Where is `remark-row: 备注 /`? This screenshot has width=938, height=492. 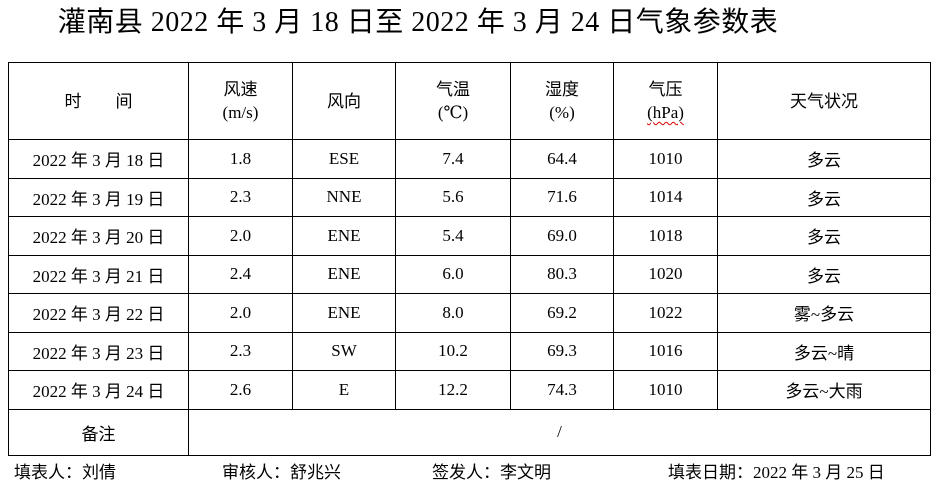 remark-row: 备注 / is located at coordinates (469, 432).